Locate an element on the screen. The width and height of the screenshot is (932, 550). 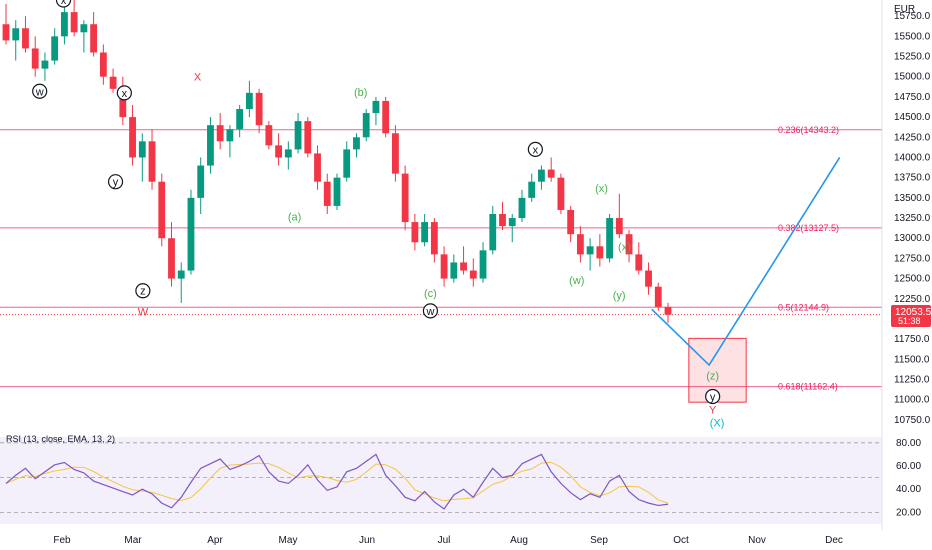
rsi-line is located at coordinates (337, 481).